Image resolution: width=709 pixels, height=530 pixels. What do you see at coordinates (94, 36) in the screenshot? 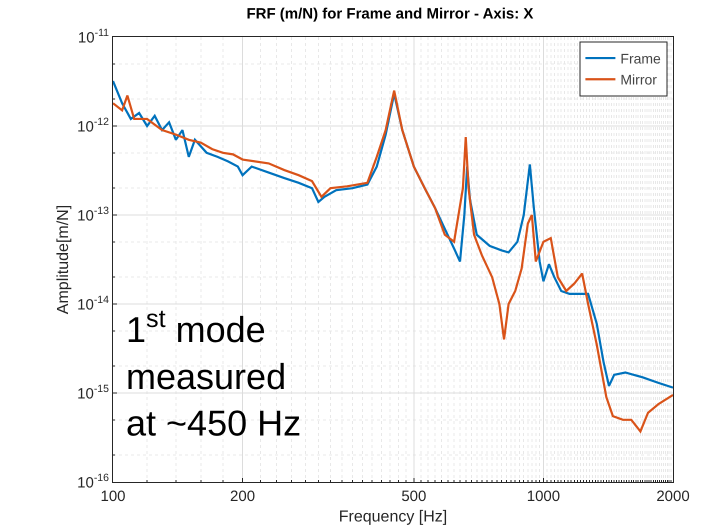
I see `y-tick-label: 10$^{-11}$` at bounding box center [94, 36].